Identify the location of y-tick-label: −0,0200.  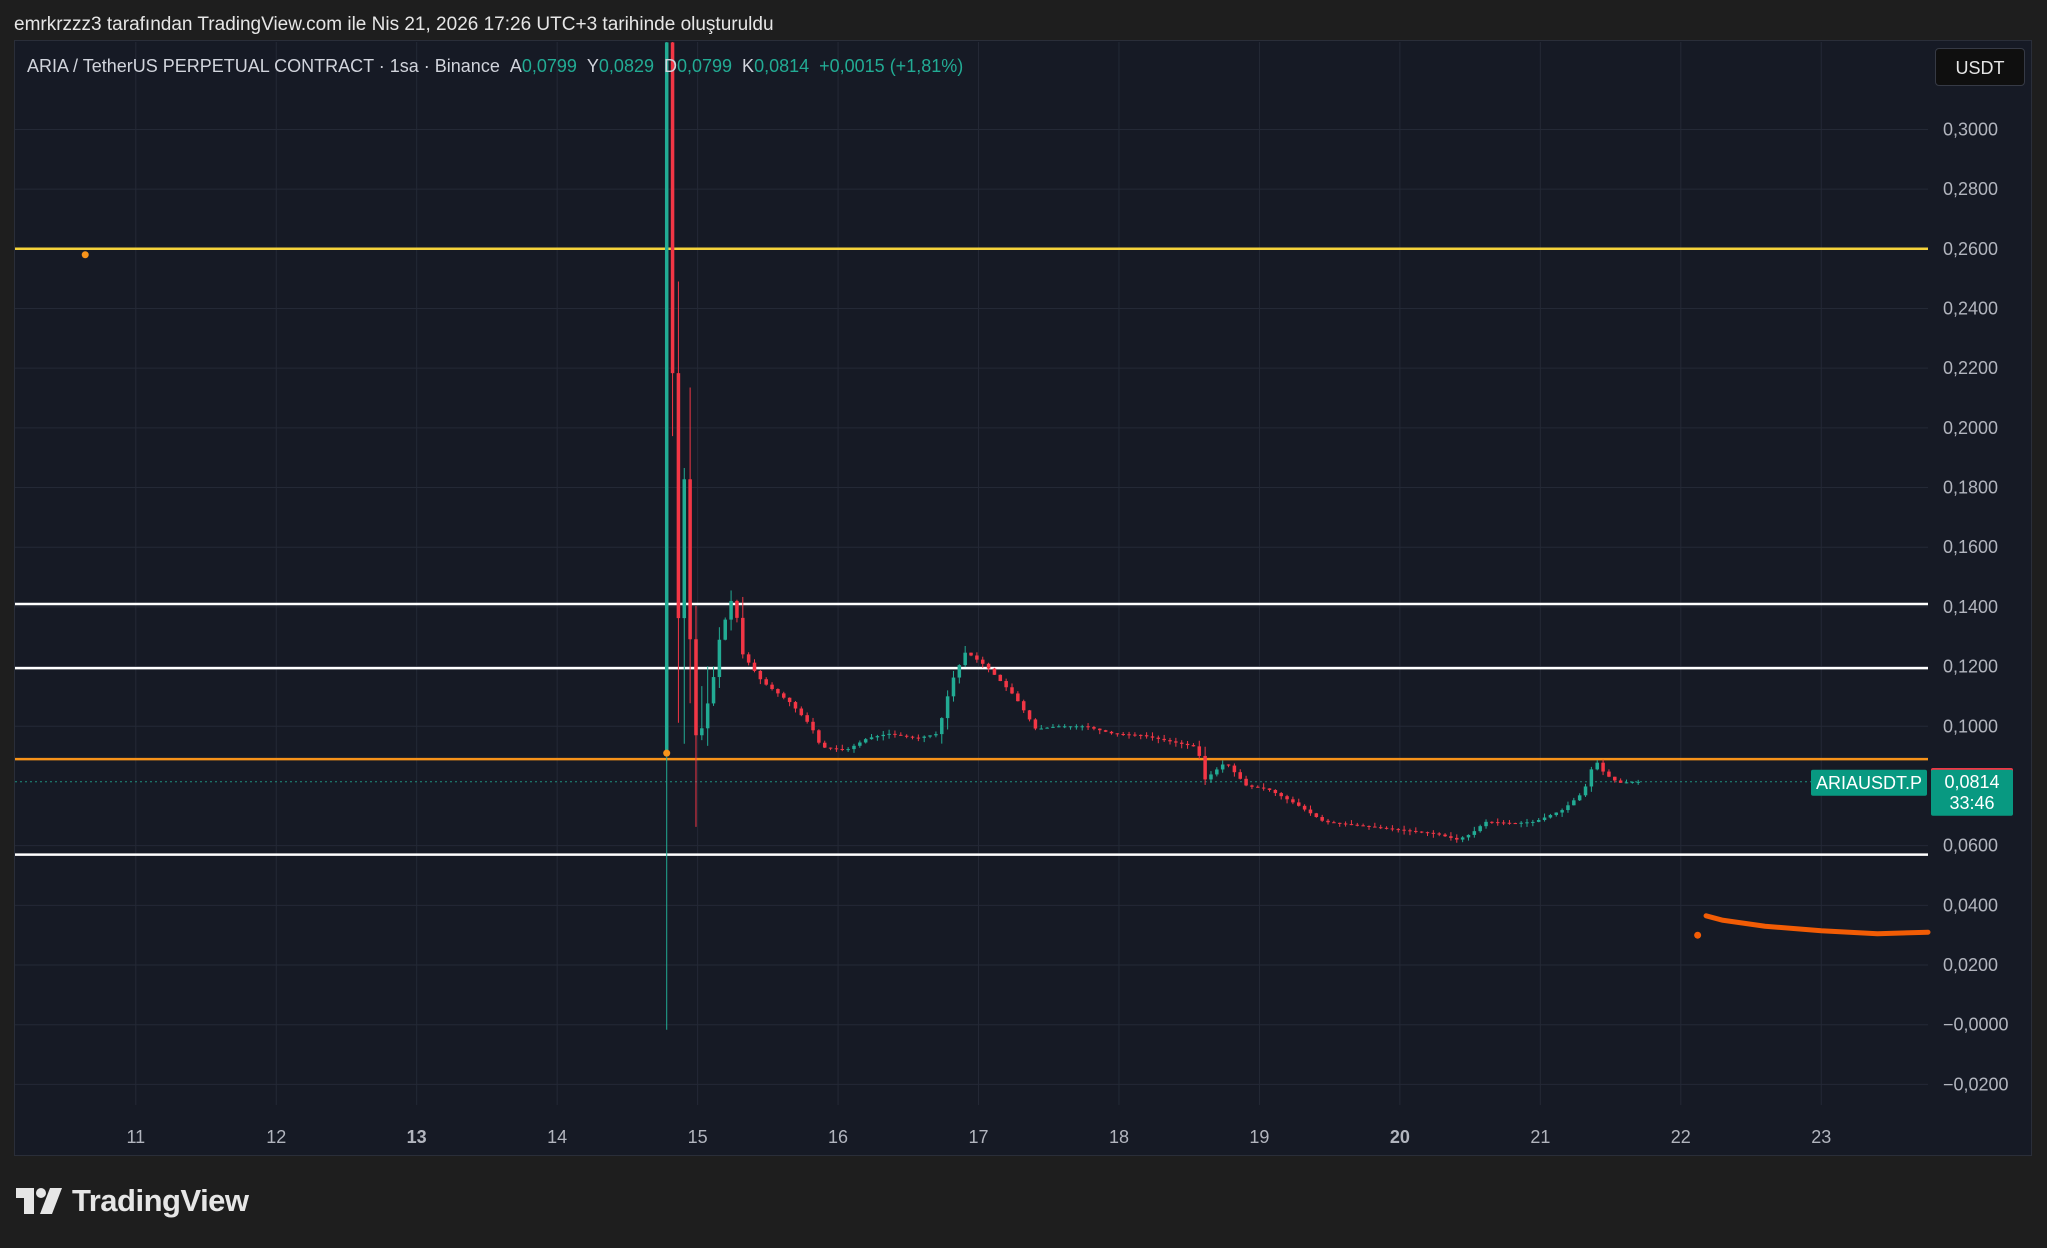
(1976, 1084).